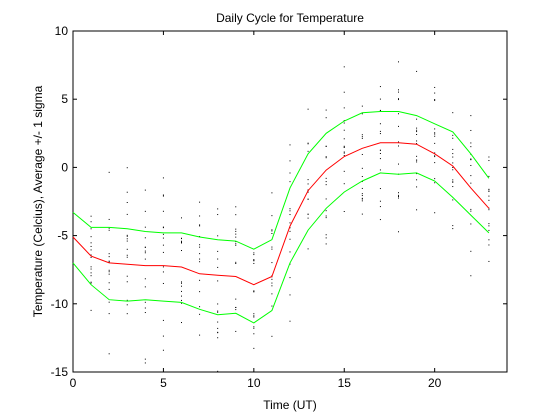  What do you see at coordinates (73, 383) in the screenshot?
I see `x-tick-label: 0` at bounding box center [73, 383].